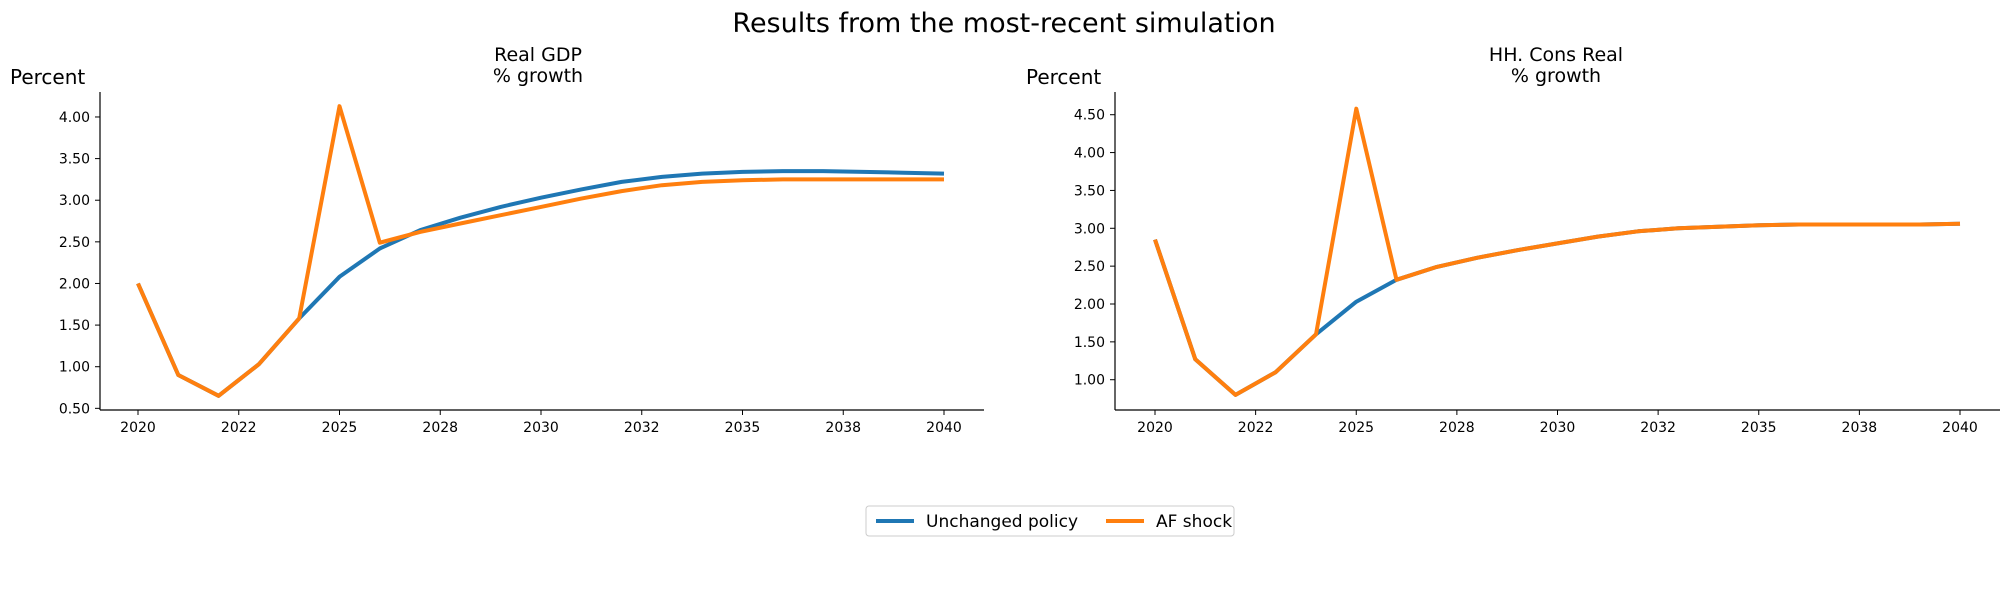 The height and width of the screenshot is (611, 2009). I want to click on chart-title-line: HH. Cons Real, so click(1556, 55).